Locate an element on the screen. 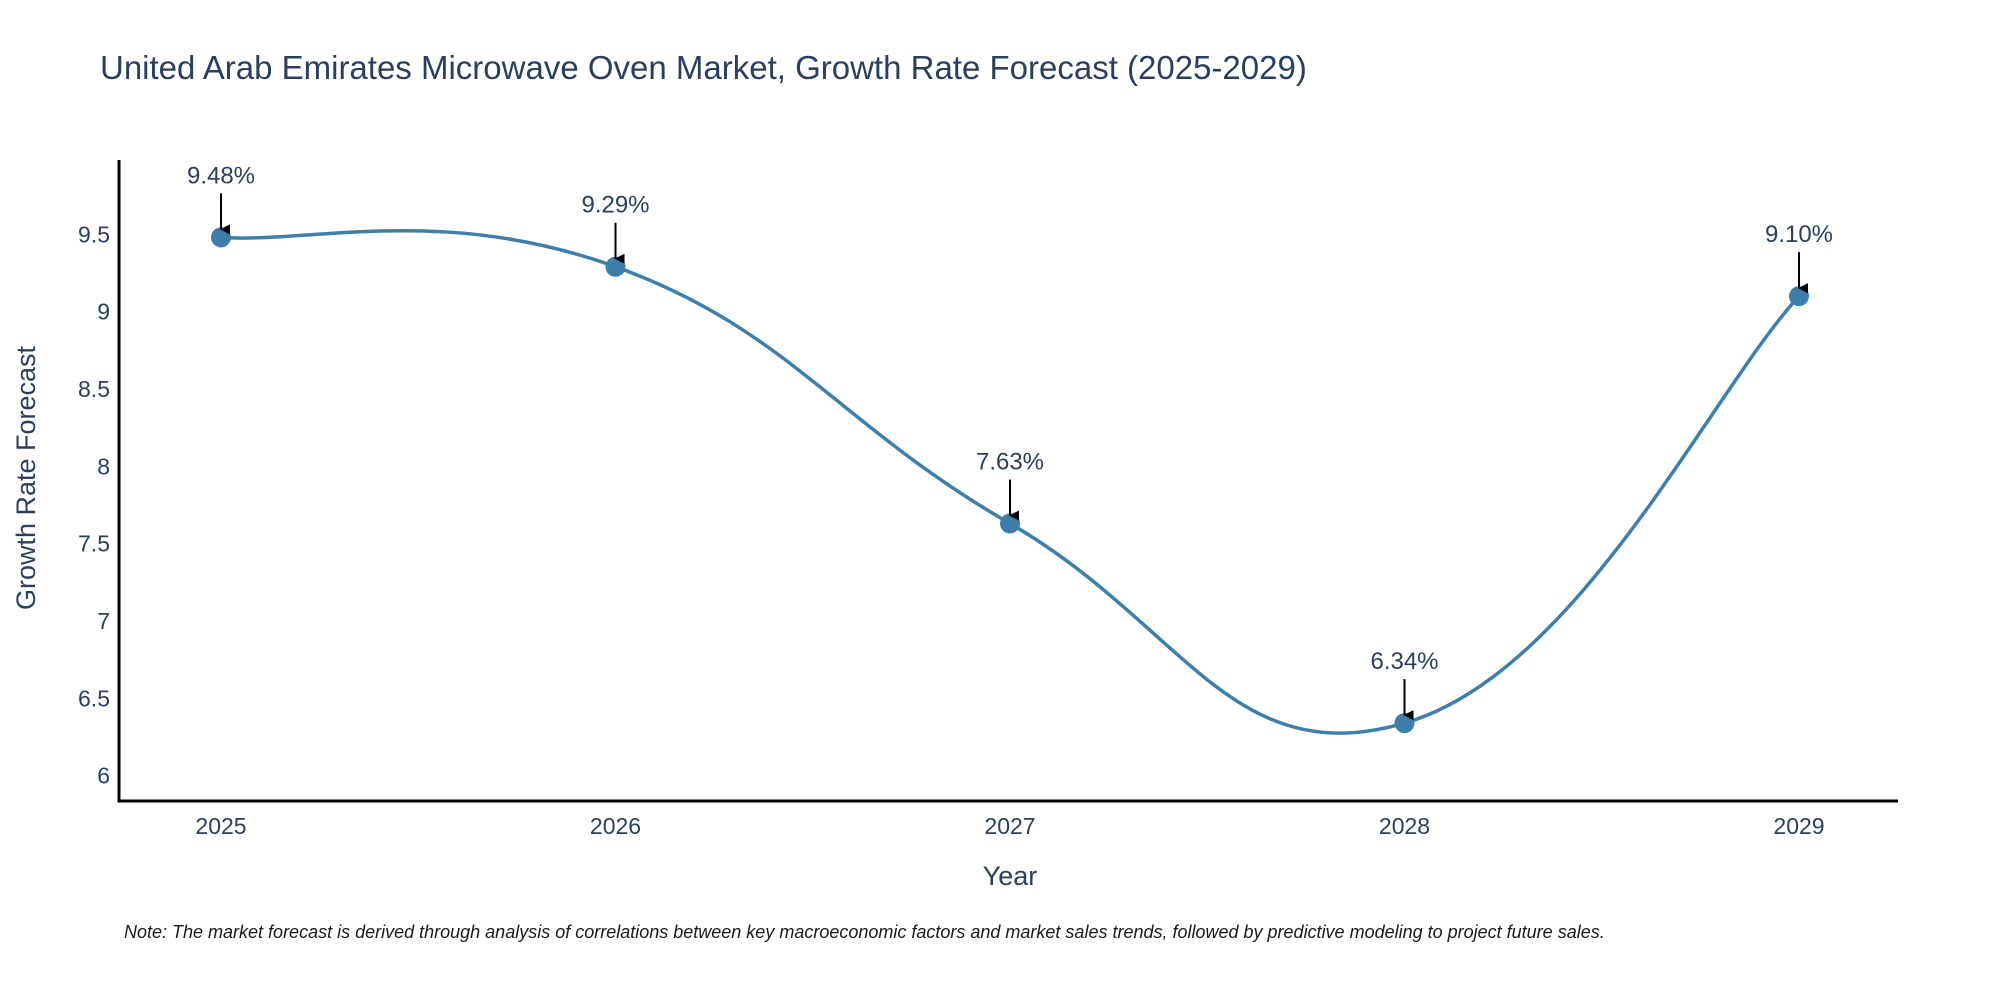  y-tick-label: 9.5 is located at coordinates (94, 234).